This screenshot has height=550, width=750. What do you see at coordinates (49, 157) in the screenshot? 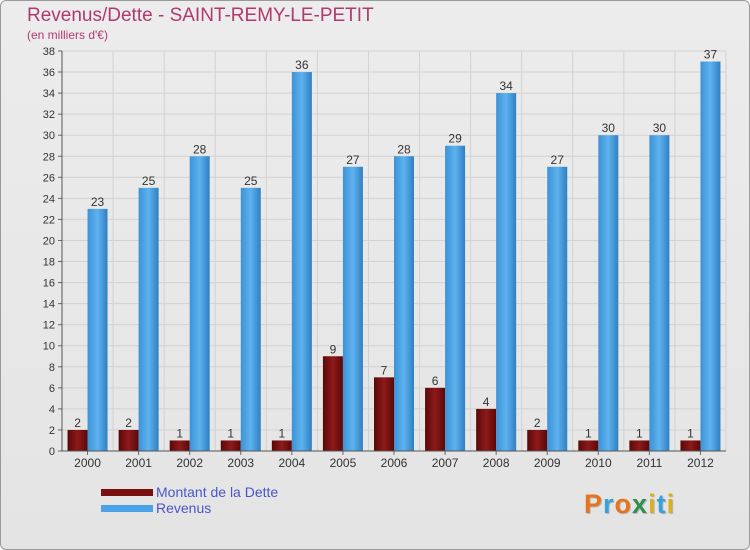
I see `y-tick-label-28: 28` at bounding box center [49, 157].